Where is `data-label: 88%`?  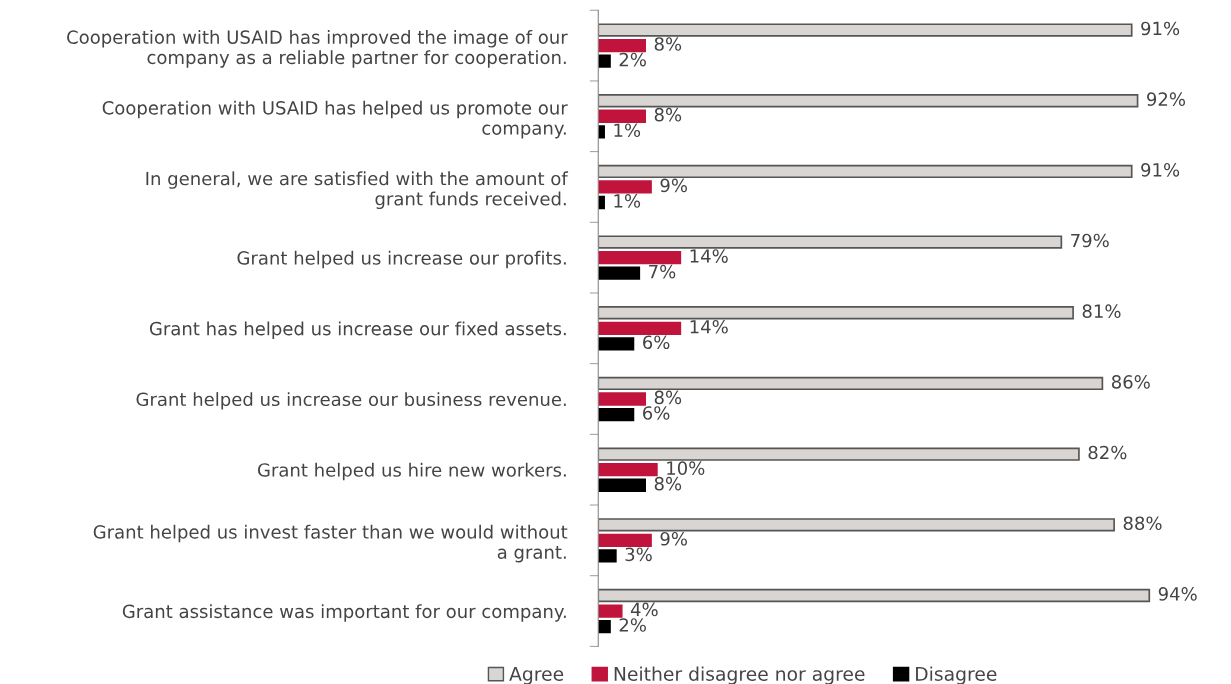
data-label: 88% is located at coordinates (1142, 523).